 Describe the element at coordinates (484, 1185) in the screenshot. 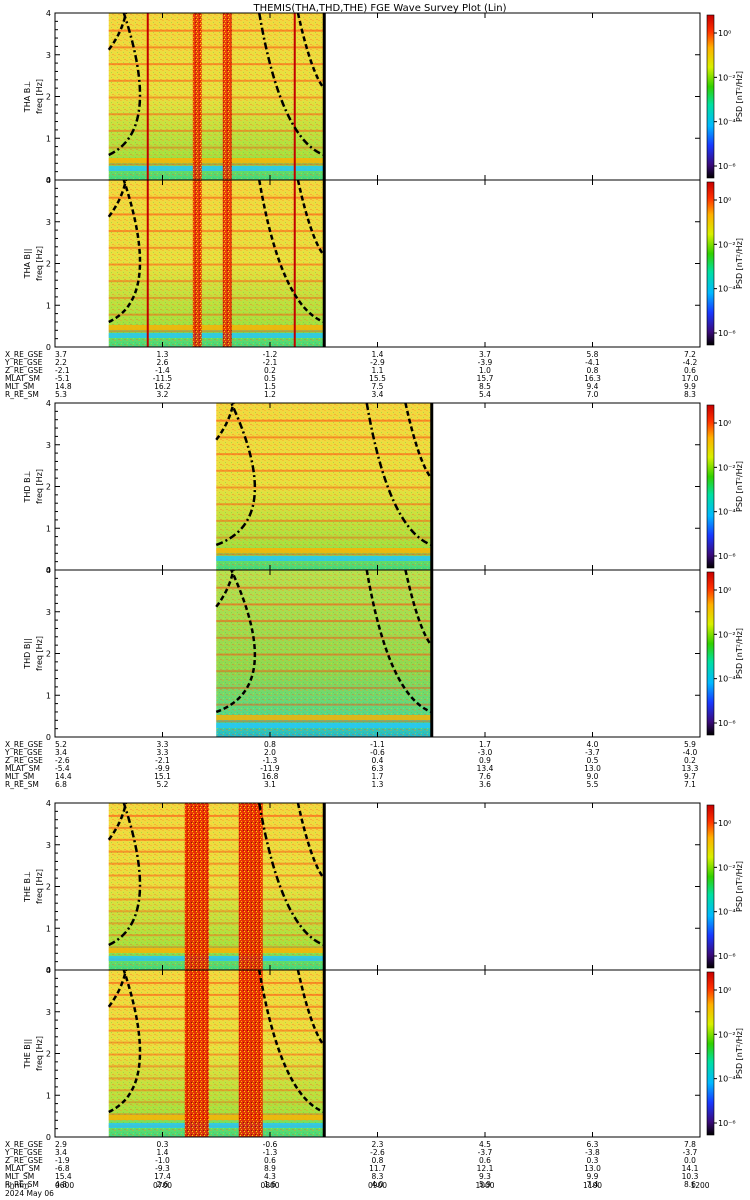

I see `x-tick-label: 1000` at that location.